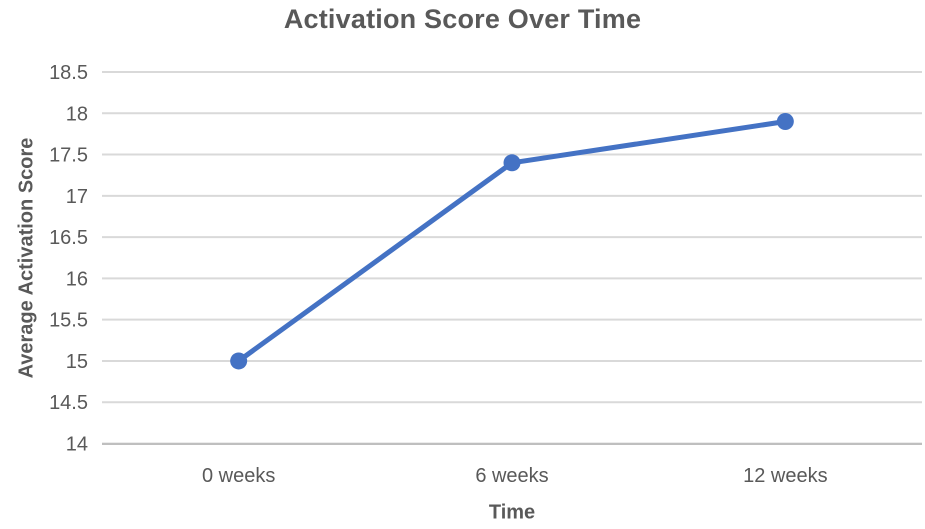 The image size is (925, 529). Describe the element at coordinates (77, 197) in the screenshot. I see `y-tick-label: 17` at that location.